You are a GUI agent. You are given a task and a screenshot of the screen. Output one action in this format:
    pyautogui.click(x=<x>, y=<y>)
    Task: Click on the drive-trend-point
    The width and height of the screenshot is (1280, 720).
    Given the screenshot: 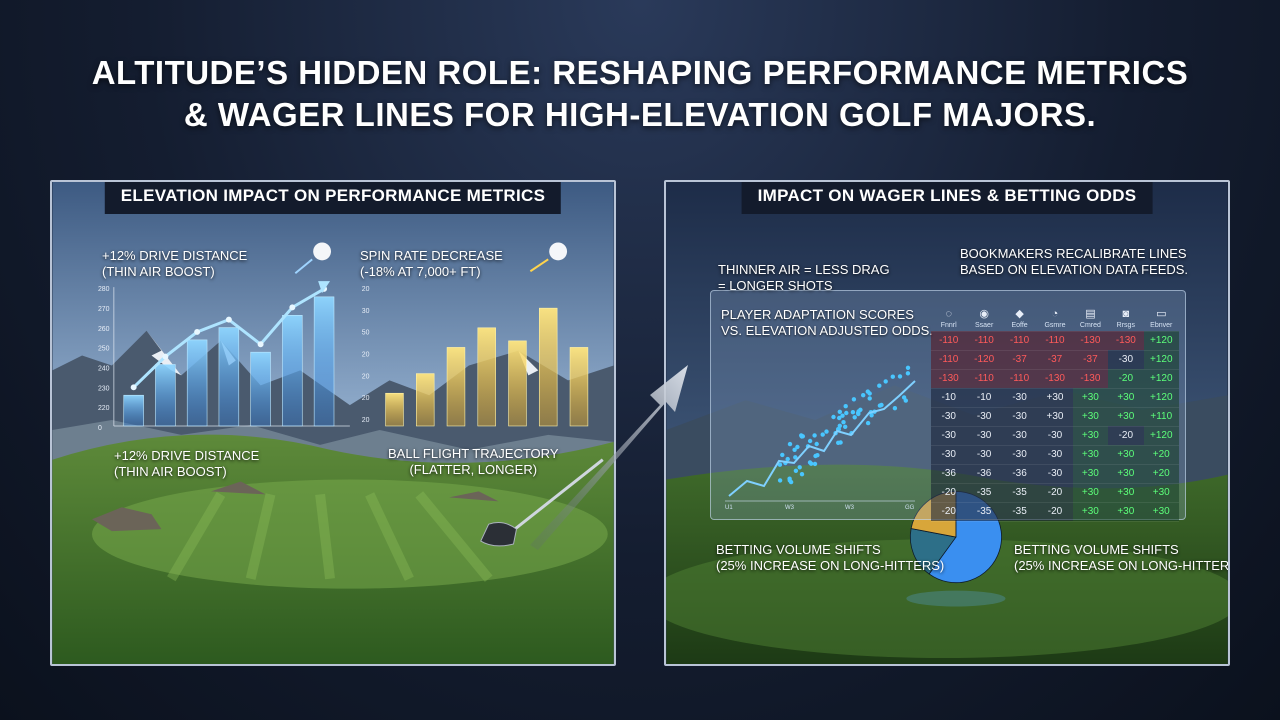 What is the action you would take?
    pyautogui.click(x=292, y=307)
    